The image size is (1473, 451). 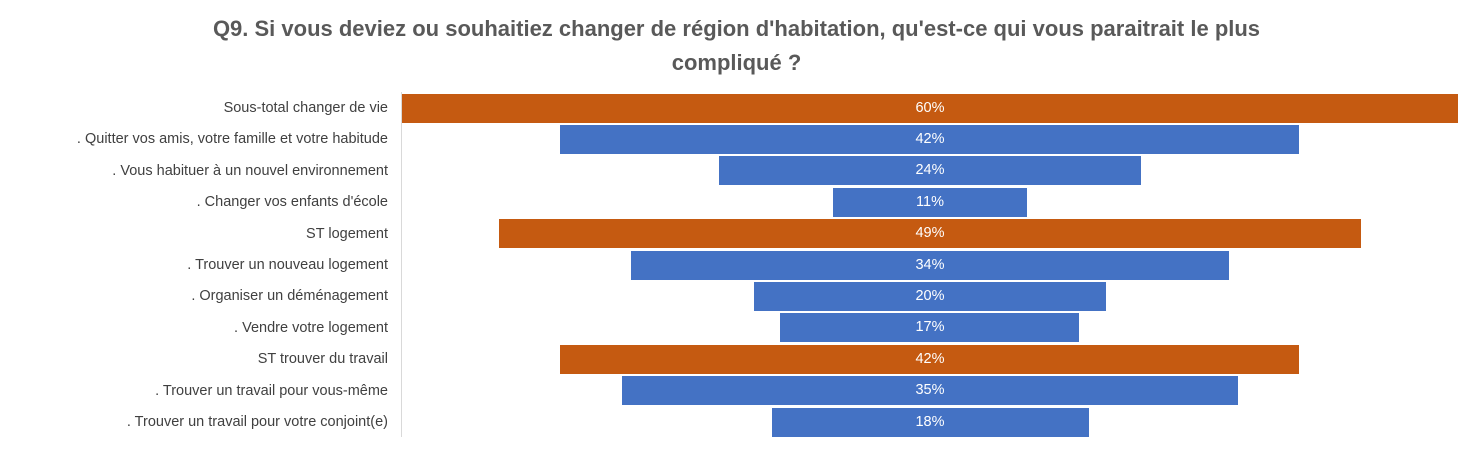 What do you see at coordinates (401, 264) in the screenshot?
I see `category-axis-line` at bounding box center [401, 264].